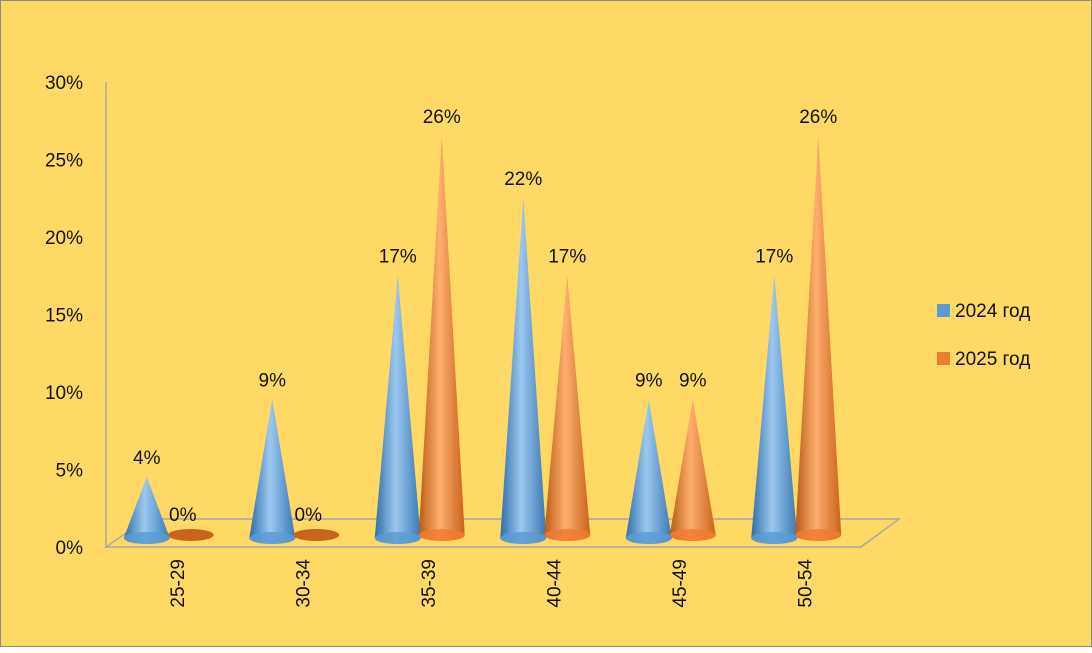 The width and height of the screenshot is (1092, 653). I want to click on y-tick-label: 20%, so click(64, 238).